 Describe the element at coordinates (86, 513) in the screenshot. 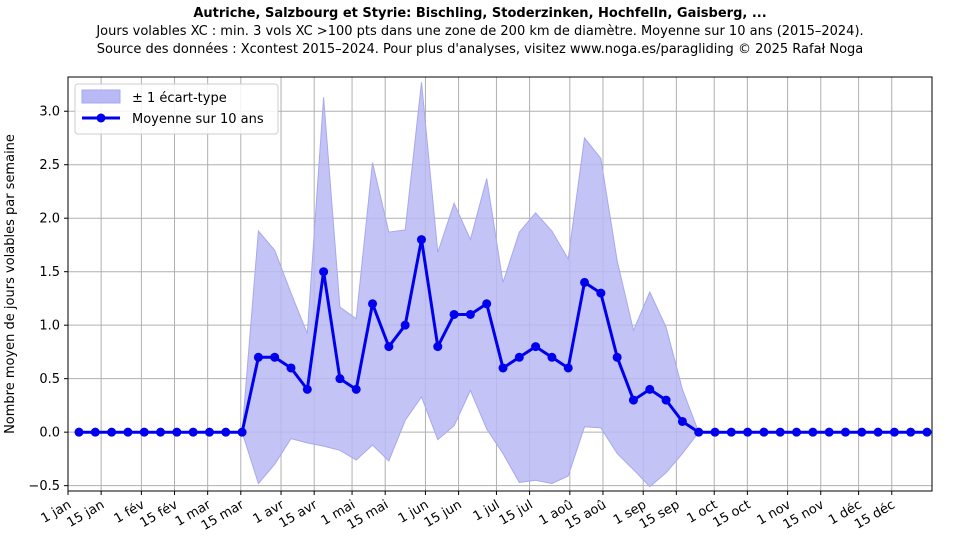

I see `x-tick-label: 15 jan` at that location.